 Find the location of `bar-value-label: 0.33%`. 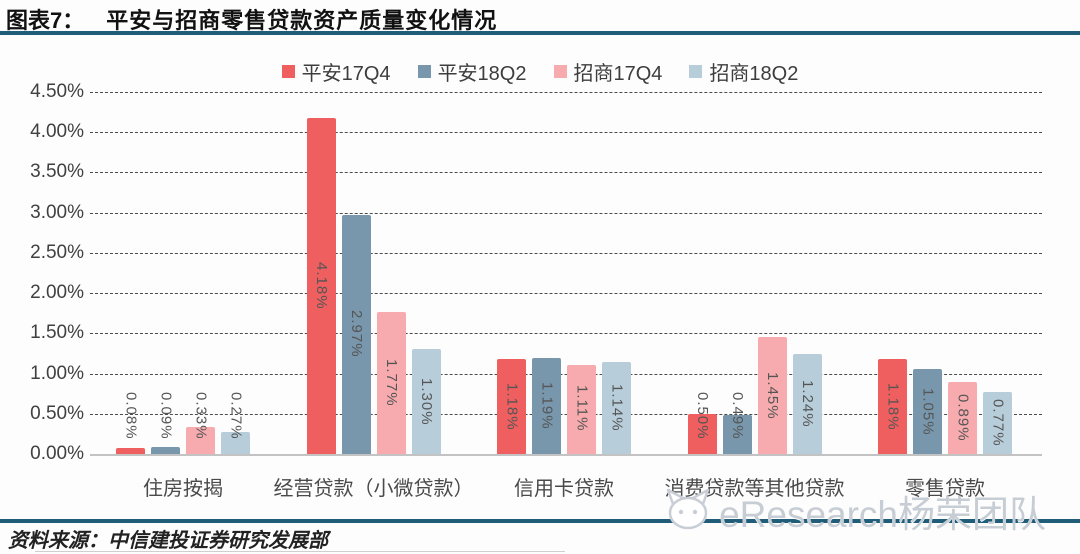

bar-value-label: 0.33% is located at coordinates (201, 416).